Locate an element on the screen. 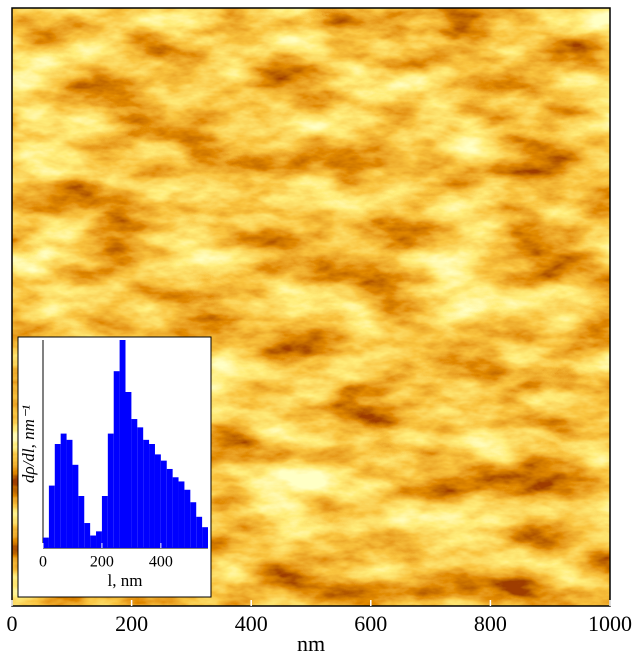  inset-x-tick-label: 200 is located at coordinates (102, 562).